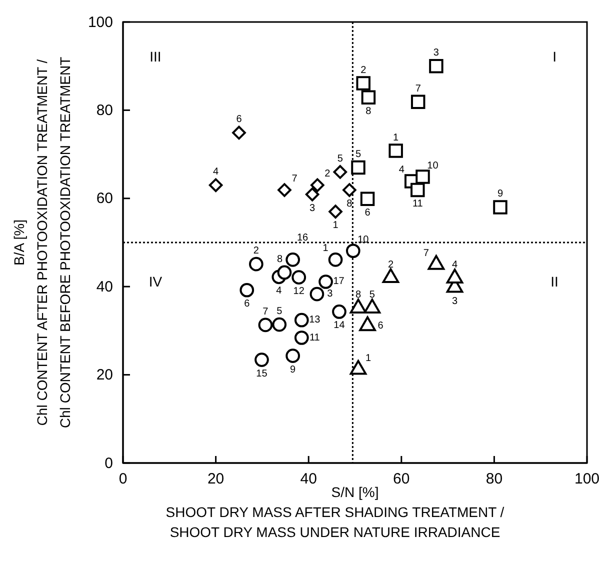  What do you see at coordinates (340, 326) in the screenshot?
I see `annotation: 14` at bounding box center [340, 326].